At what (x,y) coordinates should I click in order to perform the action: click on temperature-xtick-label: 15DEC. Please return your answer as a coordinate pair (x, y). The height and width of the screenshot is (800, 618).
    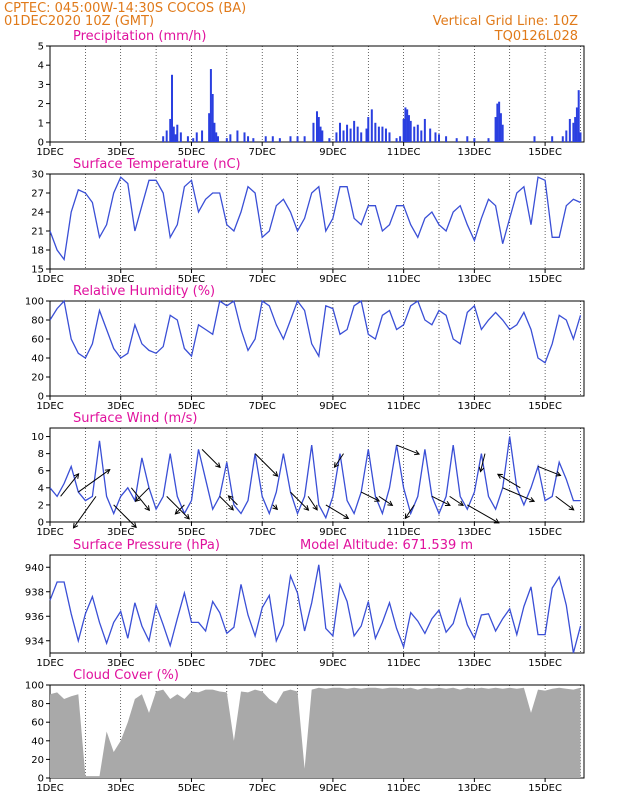
    Looking at the image, I should click on (545, 279).